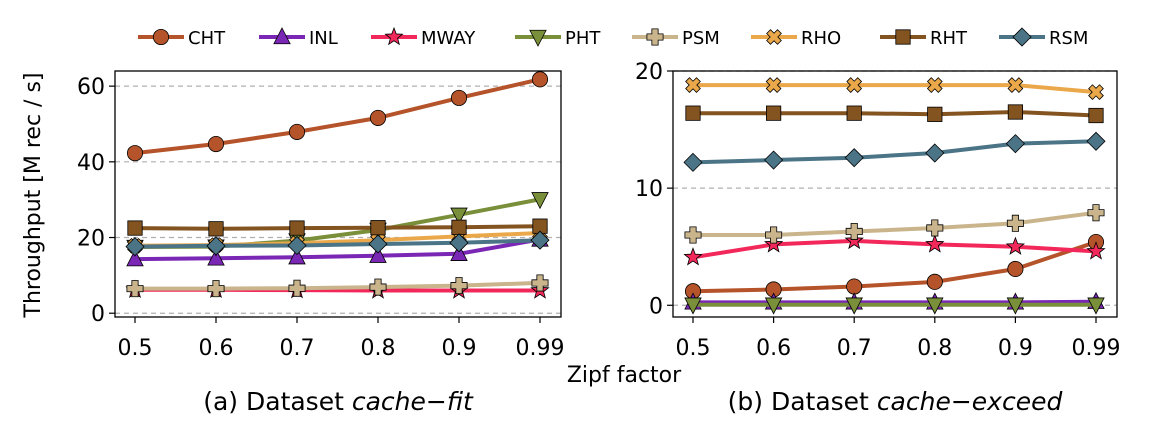 The height and width of the screenshot is (440, 1149). I want to click on legend-item-rho: RHO, so click(796, 38).